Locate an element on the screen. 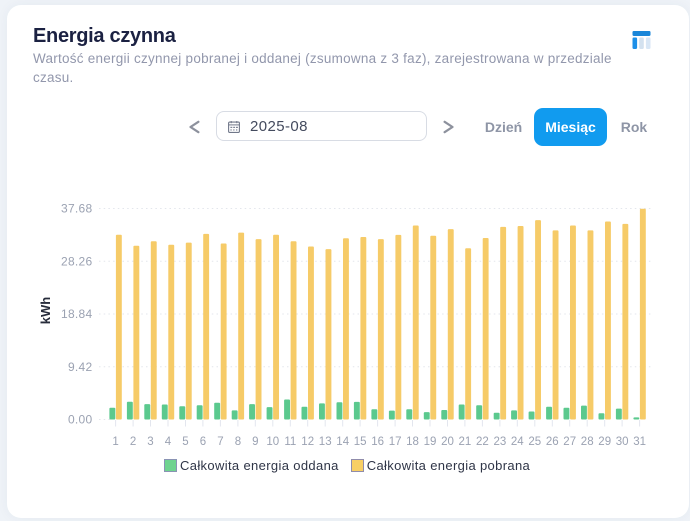 This screenshot has height=521, width=690. svg-text: 0.00 is located at coordinates (80, 420).